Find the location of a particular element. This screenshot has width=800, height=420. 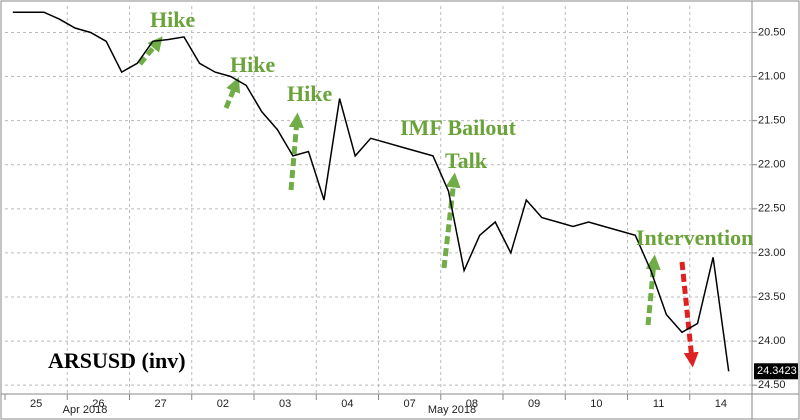

annotation: Intervention is located at coordinates (694, 237).